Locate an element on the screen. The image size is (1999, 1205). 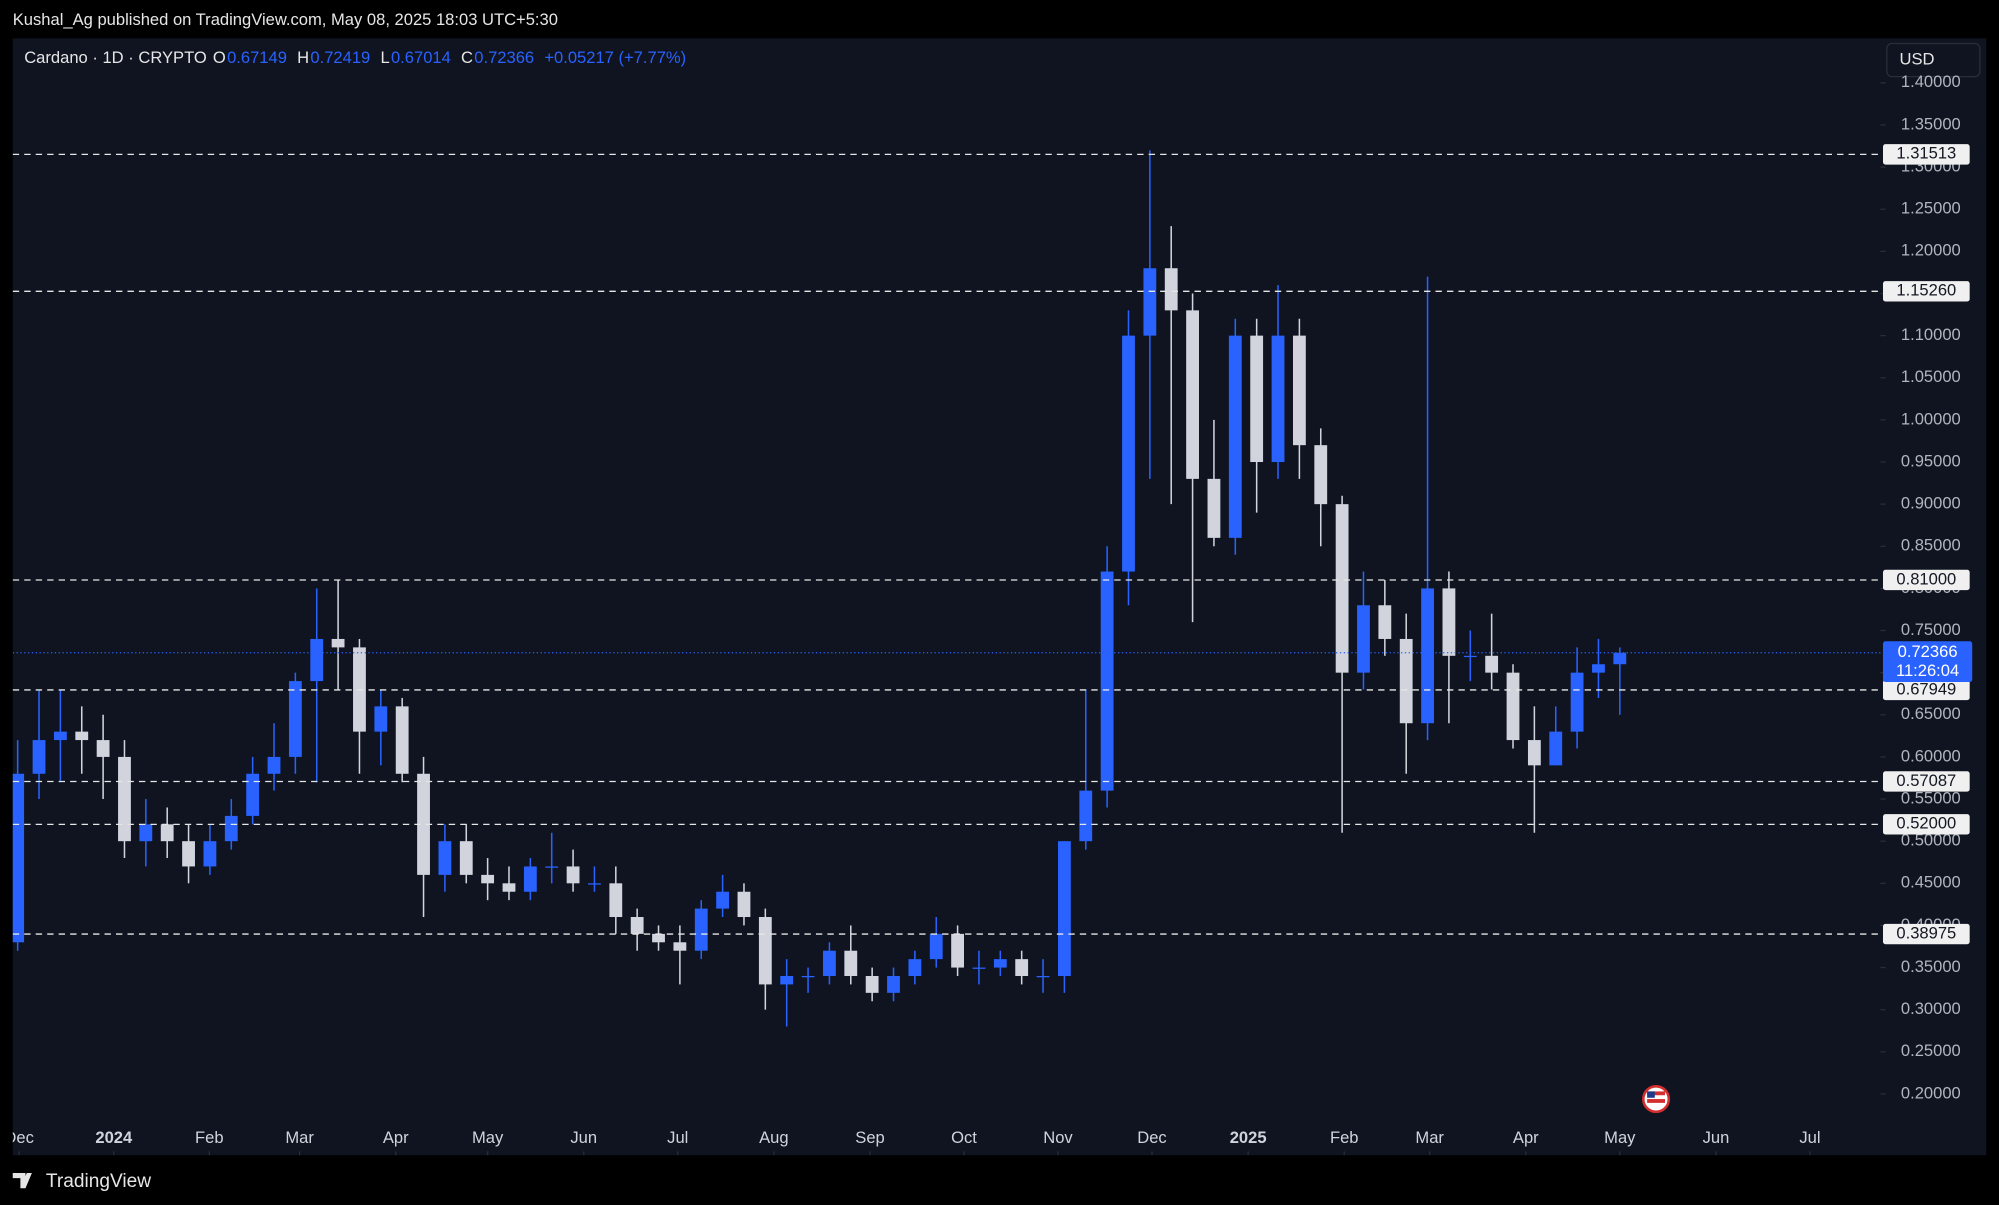
currency-button is located at coordinates (1933, 60).